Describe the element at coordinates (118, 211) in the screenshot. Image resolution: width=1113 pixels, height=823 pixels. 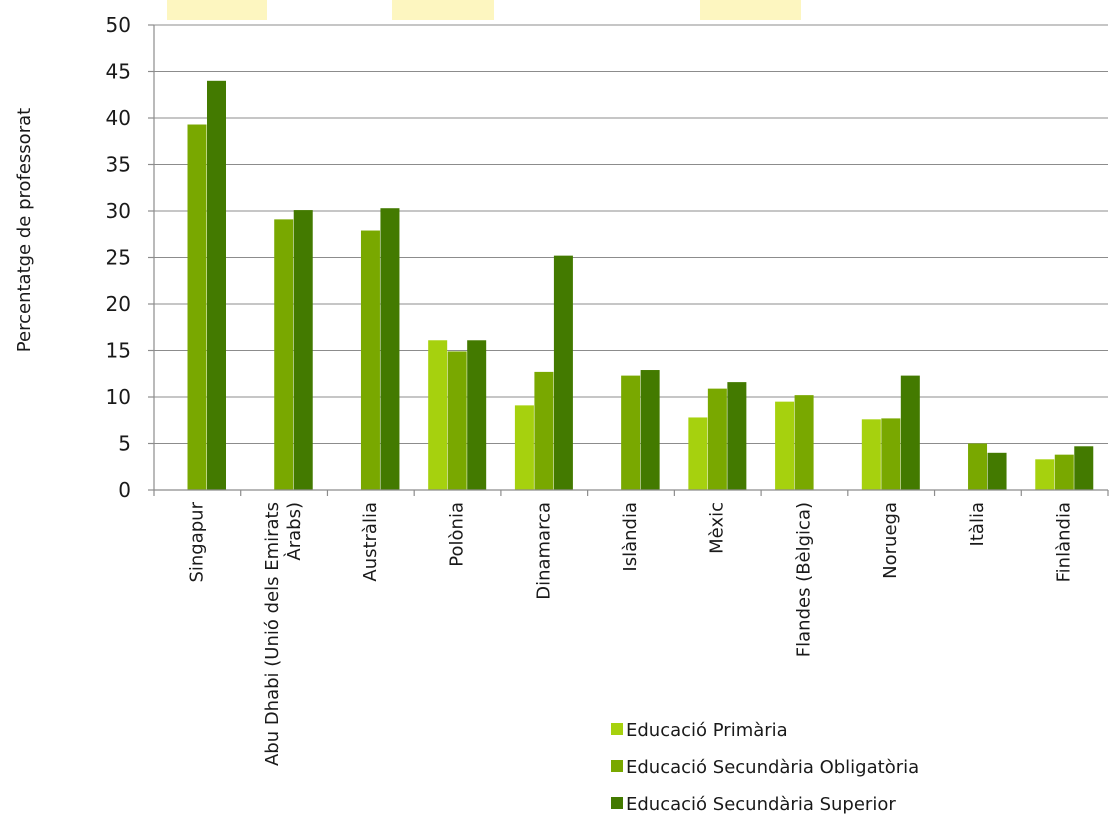
I see `y-tick-label: 30` at that location.